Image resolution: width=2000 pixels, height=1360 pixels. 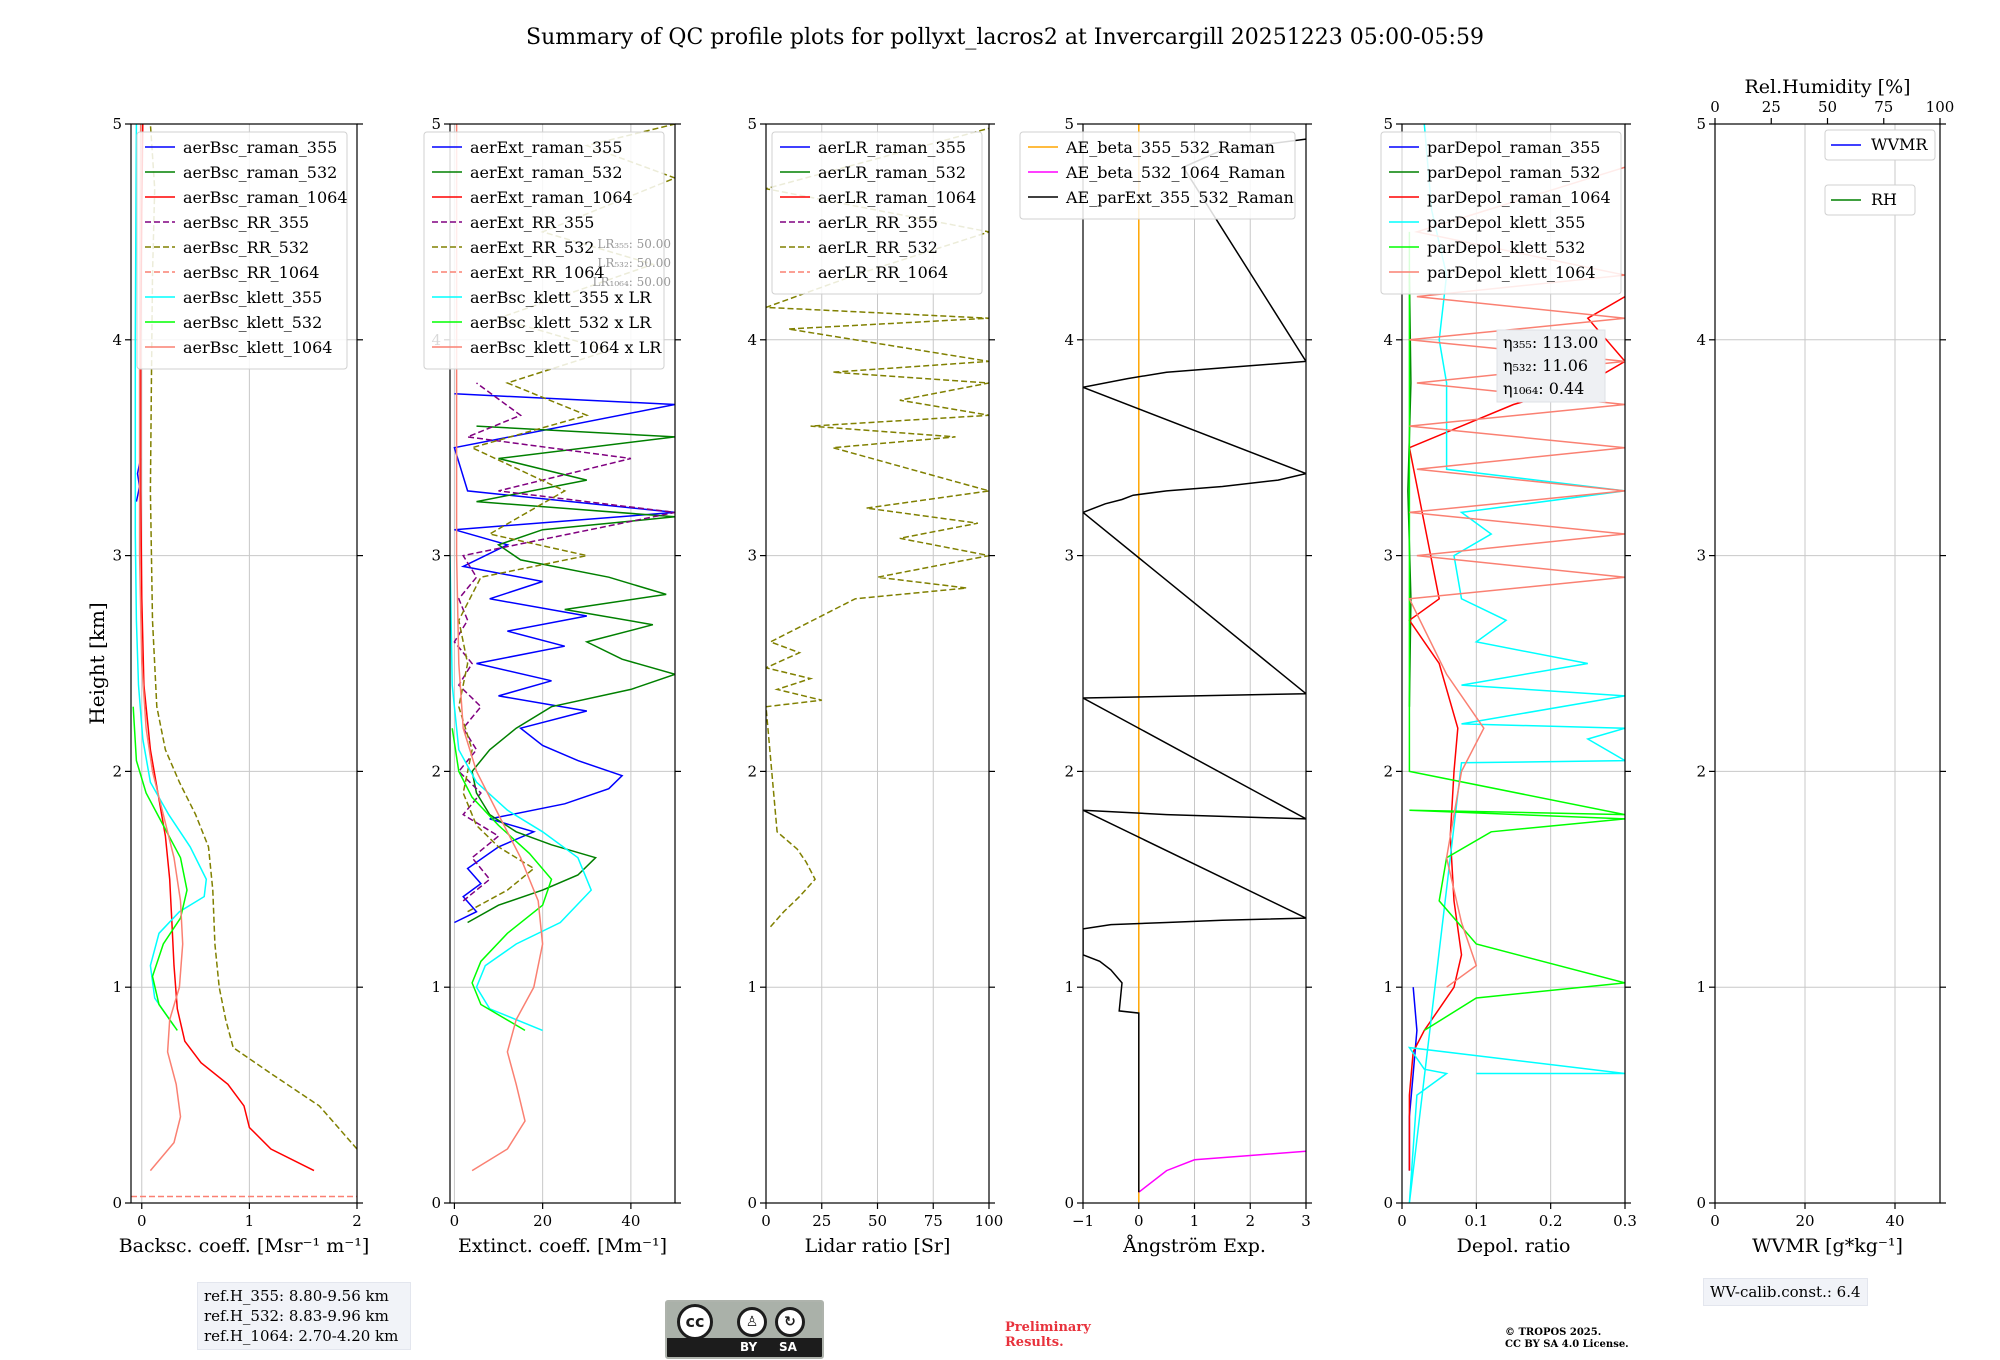 I want to click on x-axis-label: Extinct. coeff. [Mm⁻¹], so click(x=562, y=1246).